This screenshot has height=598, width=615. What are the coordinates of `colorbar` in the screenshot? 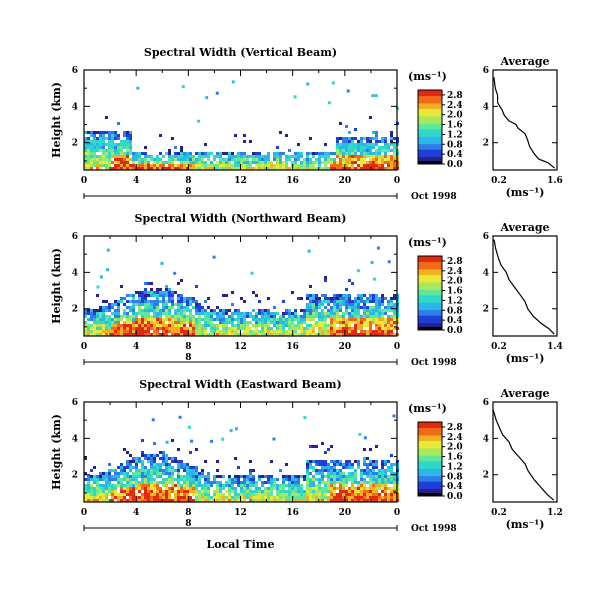 It's located at (430, 127).